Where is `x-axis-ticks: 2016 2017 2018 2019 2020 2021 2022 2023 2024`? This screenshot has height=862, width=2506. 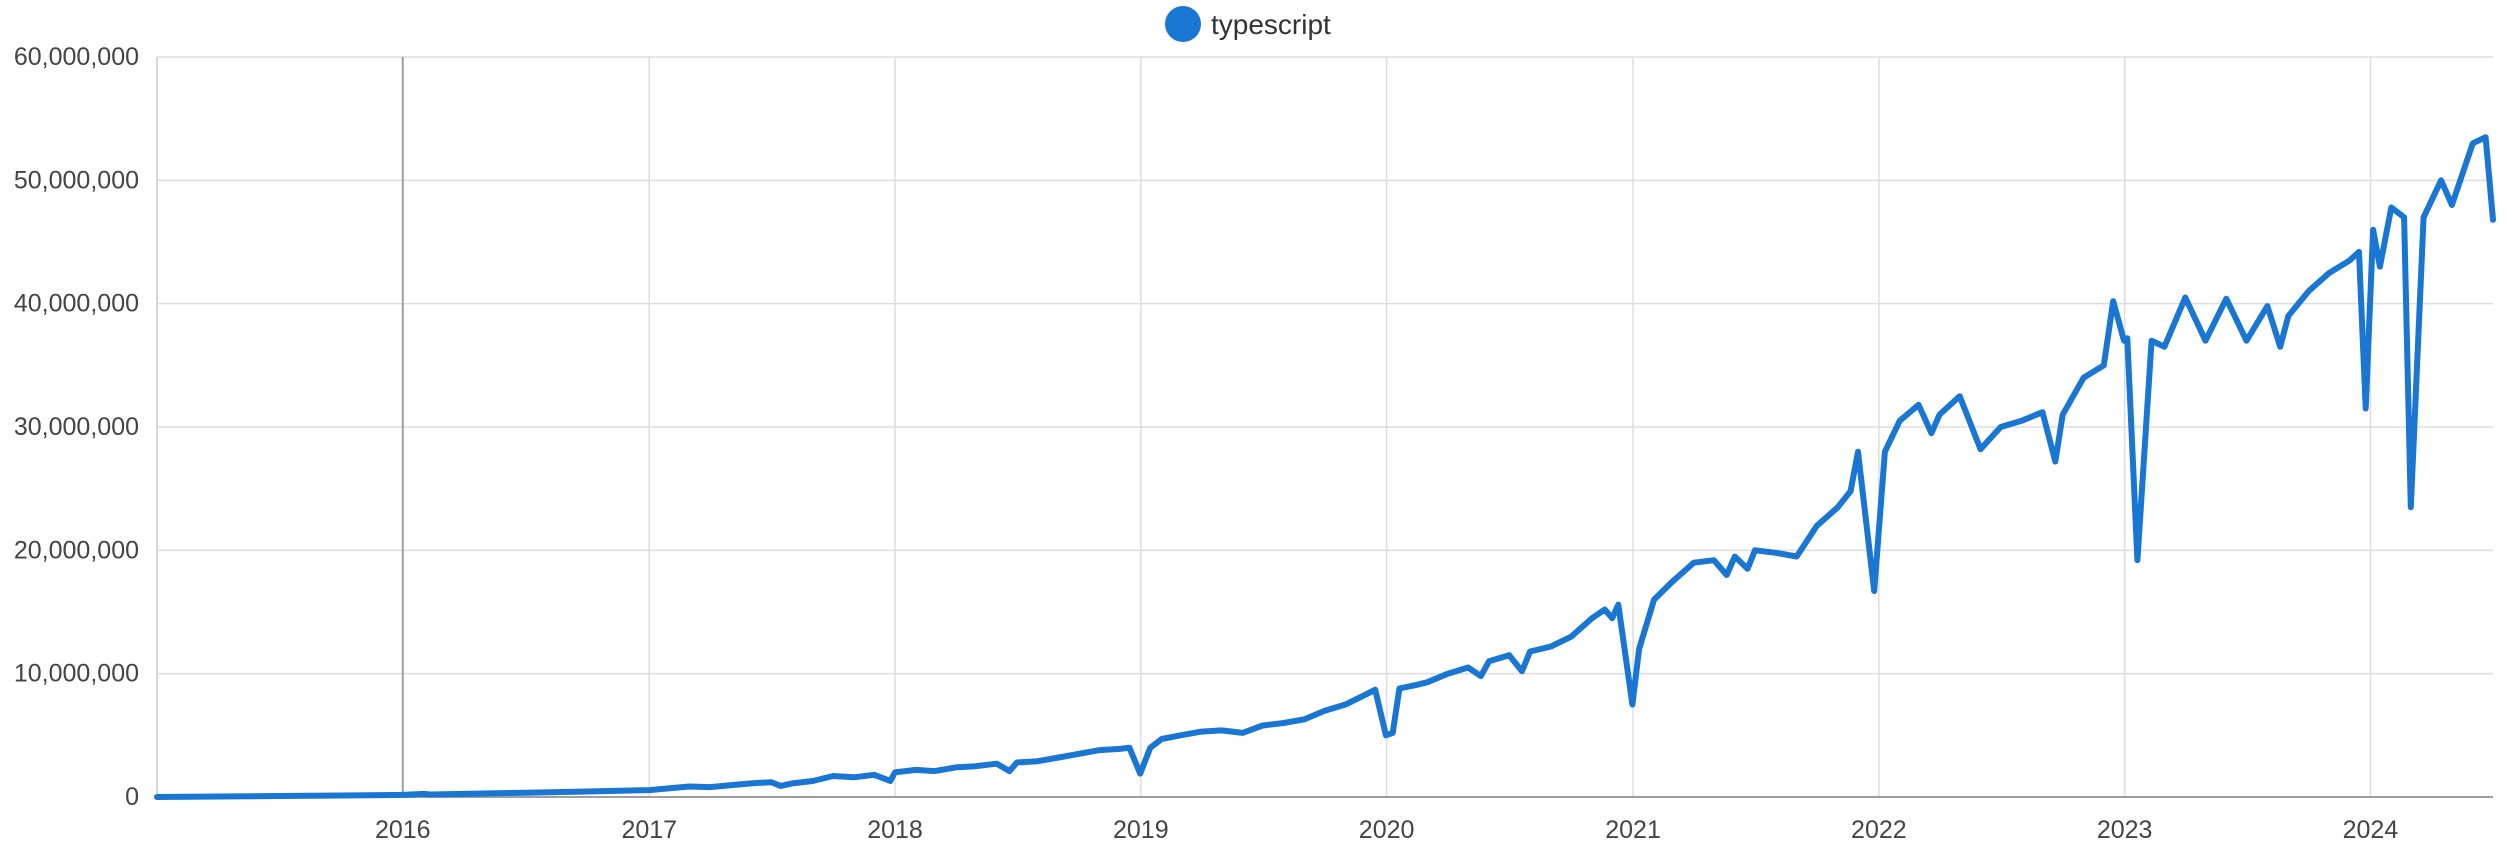
x-axis-ticks: 2016 2017 2018 2019 2020 2021 2022 2023 2024 is located at coordinates (1386, 830).